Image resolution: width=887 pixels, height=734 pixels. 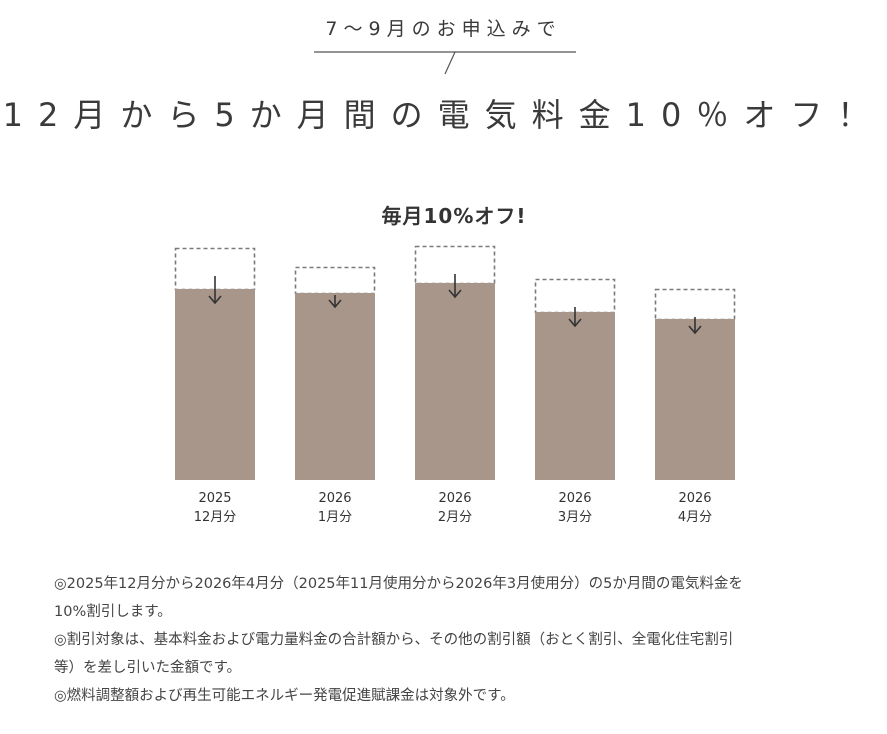 I want to click on note-line-2: 10%割引します。, so click(x=113, y=612).